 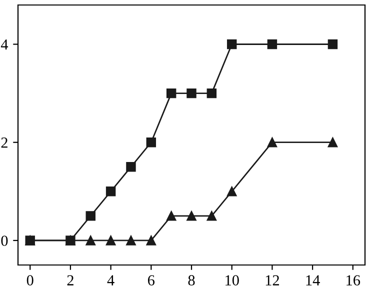 What do you see at coordinates (151, 280) in the screenshot?
I see `x-tick-label: 6` at bounding box center [151, 280].